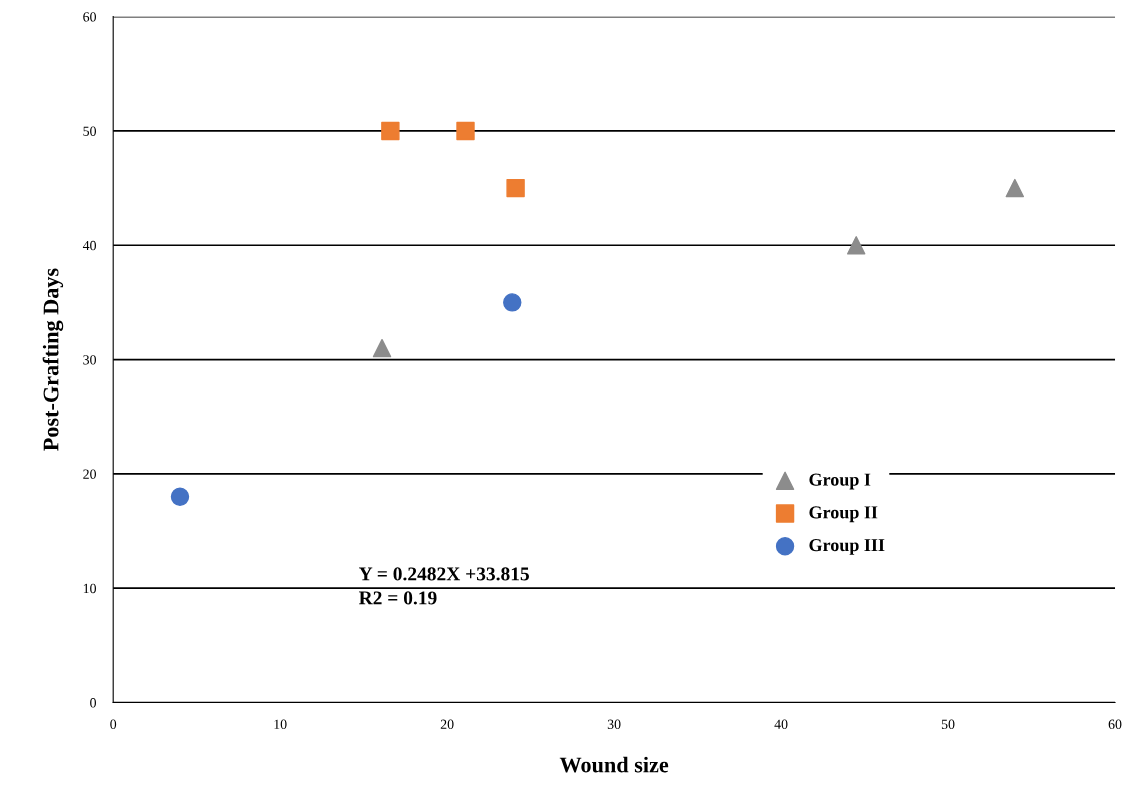  Describe the element at coordinates (614, 724) in the screenshot. I see `x-tick-label: 30` at that location.